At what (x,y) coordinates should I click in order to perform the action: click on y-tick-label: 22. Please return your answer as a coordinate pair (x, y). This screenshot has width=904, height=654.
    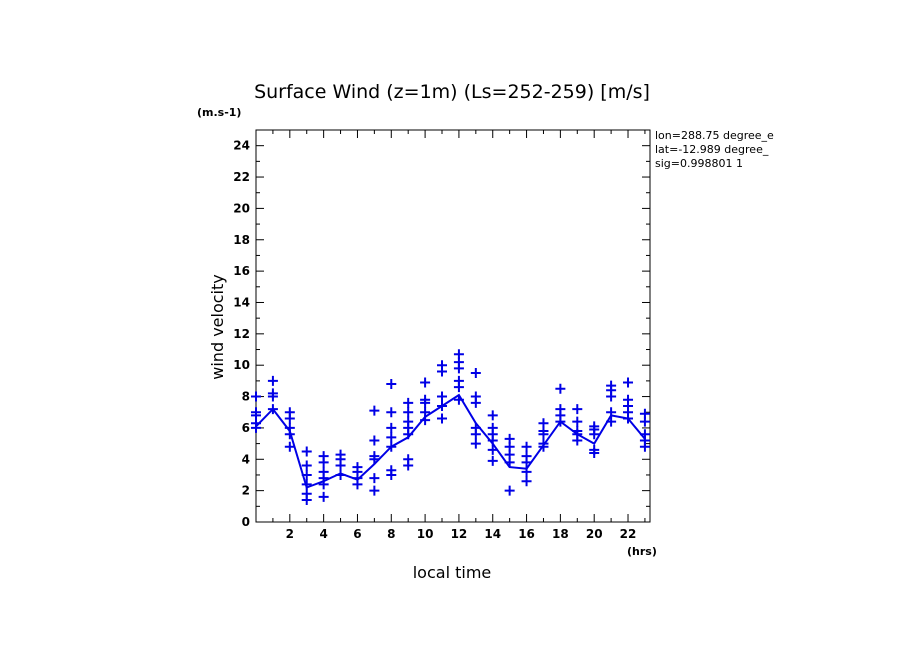
    Looking at the image, I should click on (241, 177).